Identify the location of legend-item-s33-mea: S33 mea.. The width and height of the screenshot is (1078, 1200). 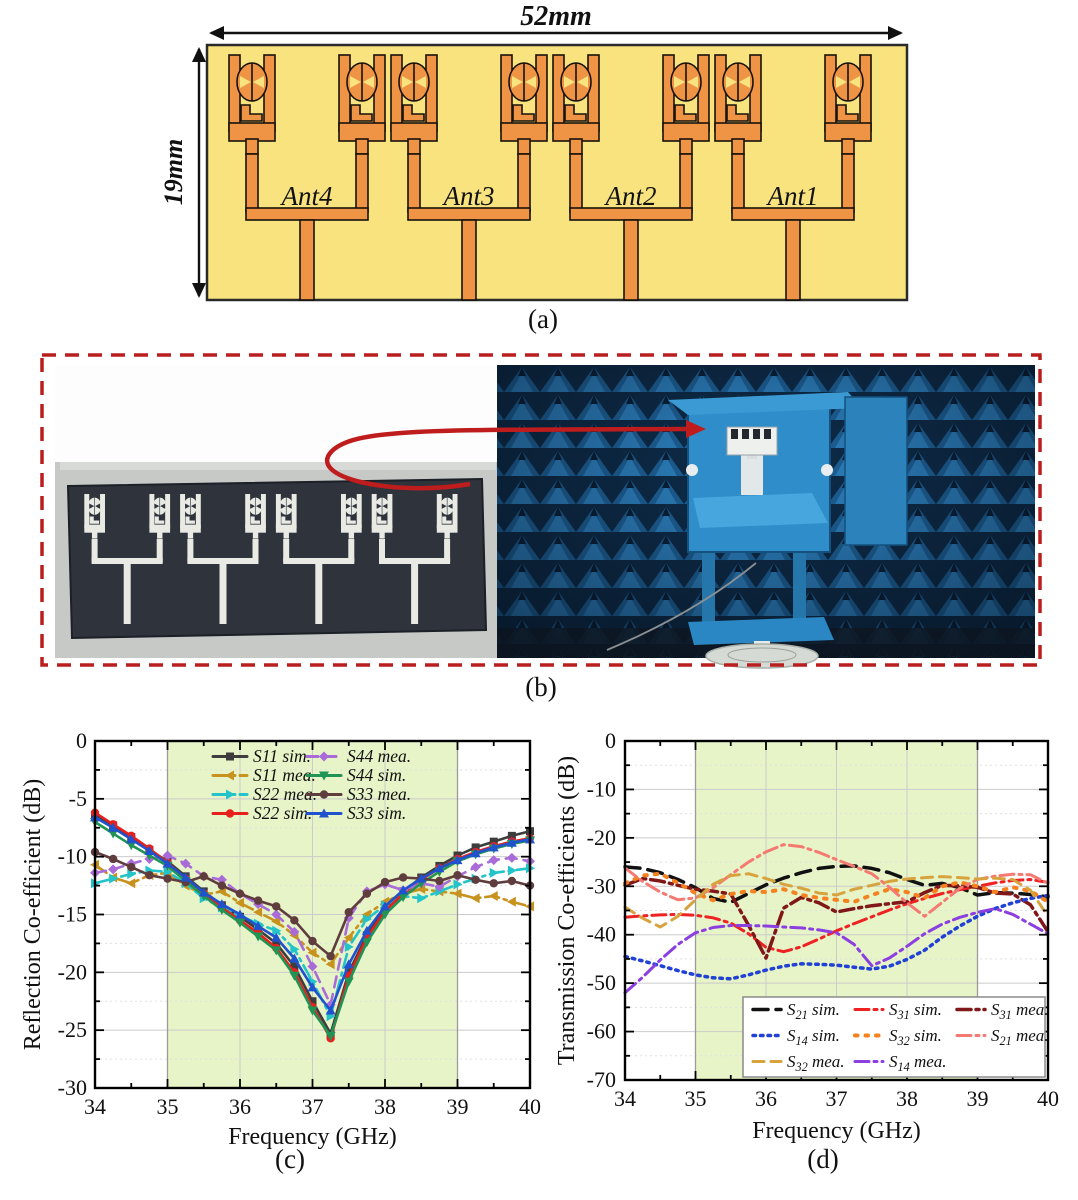
(358, 794).